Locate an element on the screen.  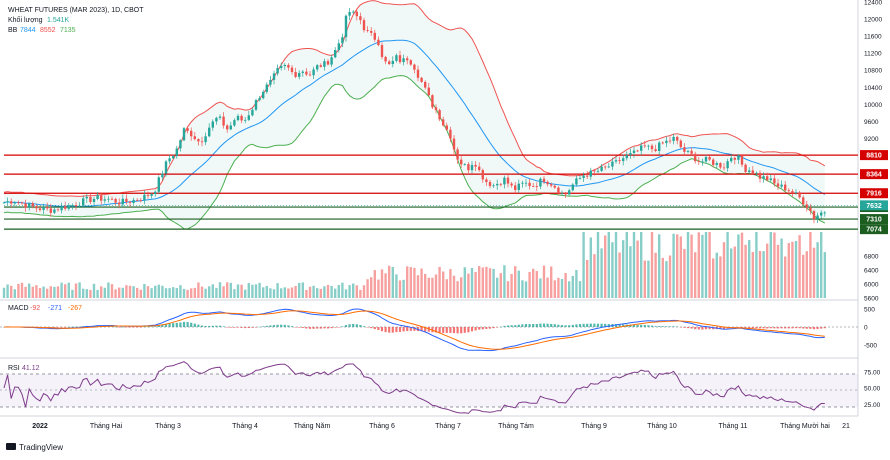
volume-tick: 6400 is located at coordinates (871, 271).